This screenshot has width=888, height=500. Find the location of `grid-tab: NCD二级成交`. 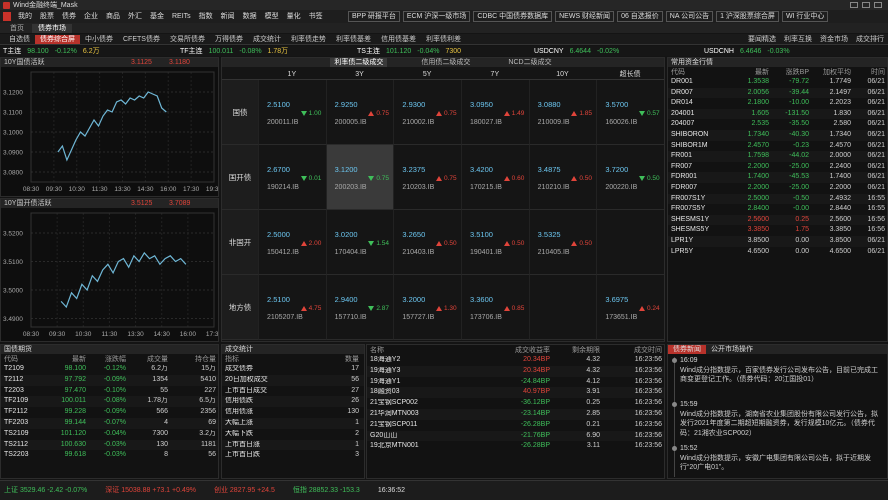

grid-tab: NCD二级成交 is located at coordinates (530, 62).